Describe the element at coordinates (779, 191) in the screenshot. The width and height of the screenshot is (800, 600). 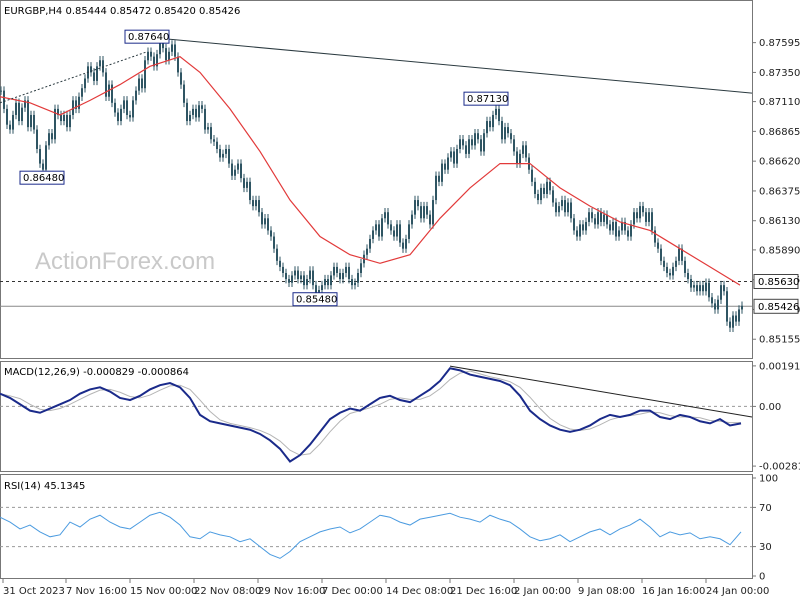
I see `y-tick-label: 0.86375` at that location.